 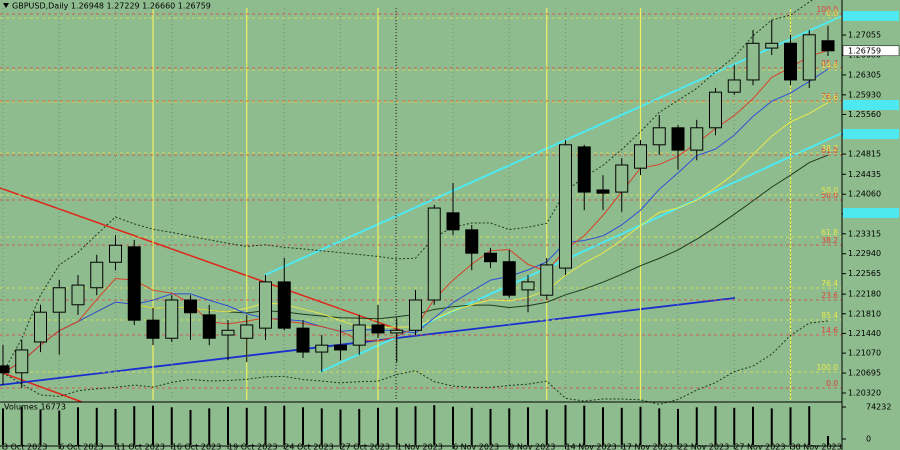 What do you see at coordinates (196, 446) in the screenshot?
I see `x-tick-label: 16 Oct 2023` at bounding box center [196, 446].